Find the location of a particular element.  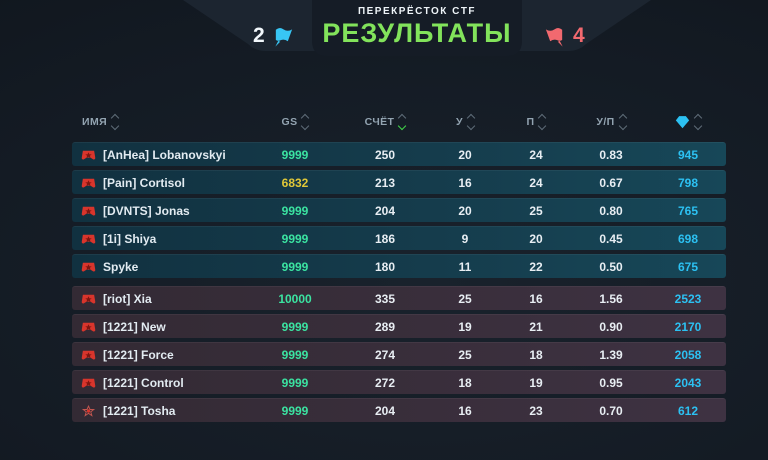

player-name: [1221] Force is located at coordinates (138, 354).